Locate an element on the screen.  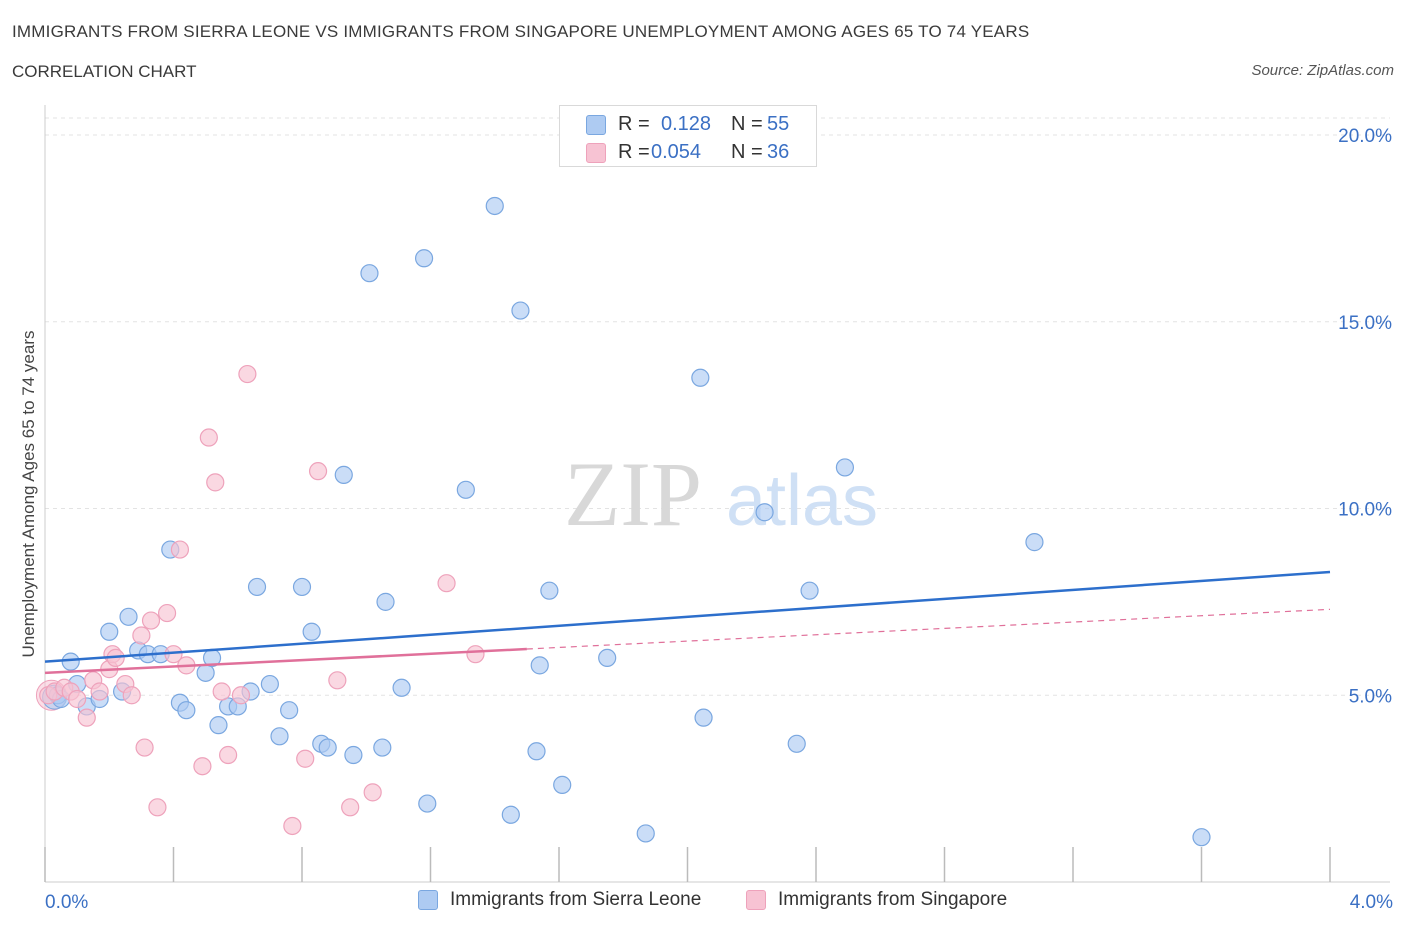
legend-row-singapore: R = 0.054 N = 36 is located at coordinates (688, 153).